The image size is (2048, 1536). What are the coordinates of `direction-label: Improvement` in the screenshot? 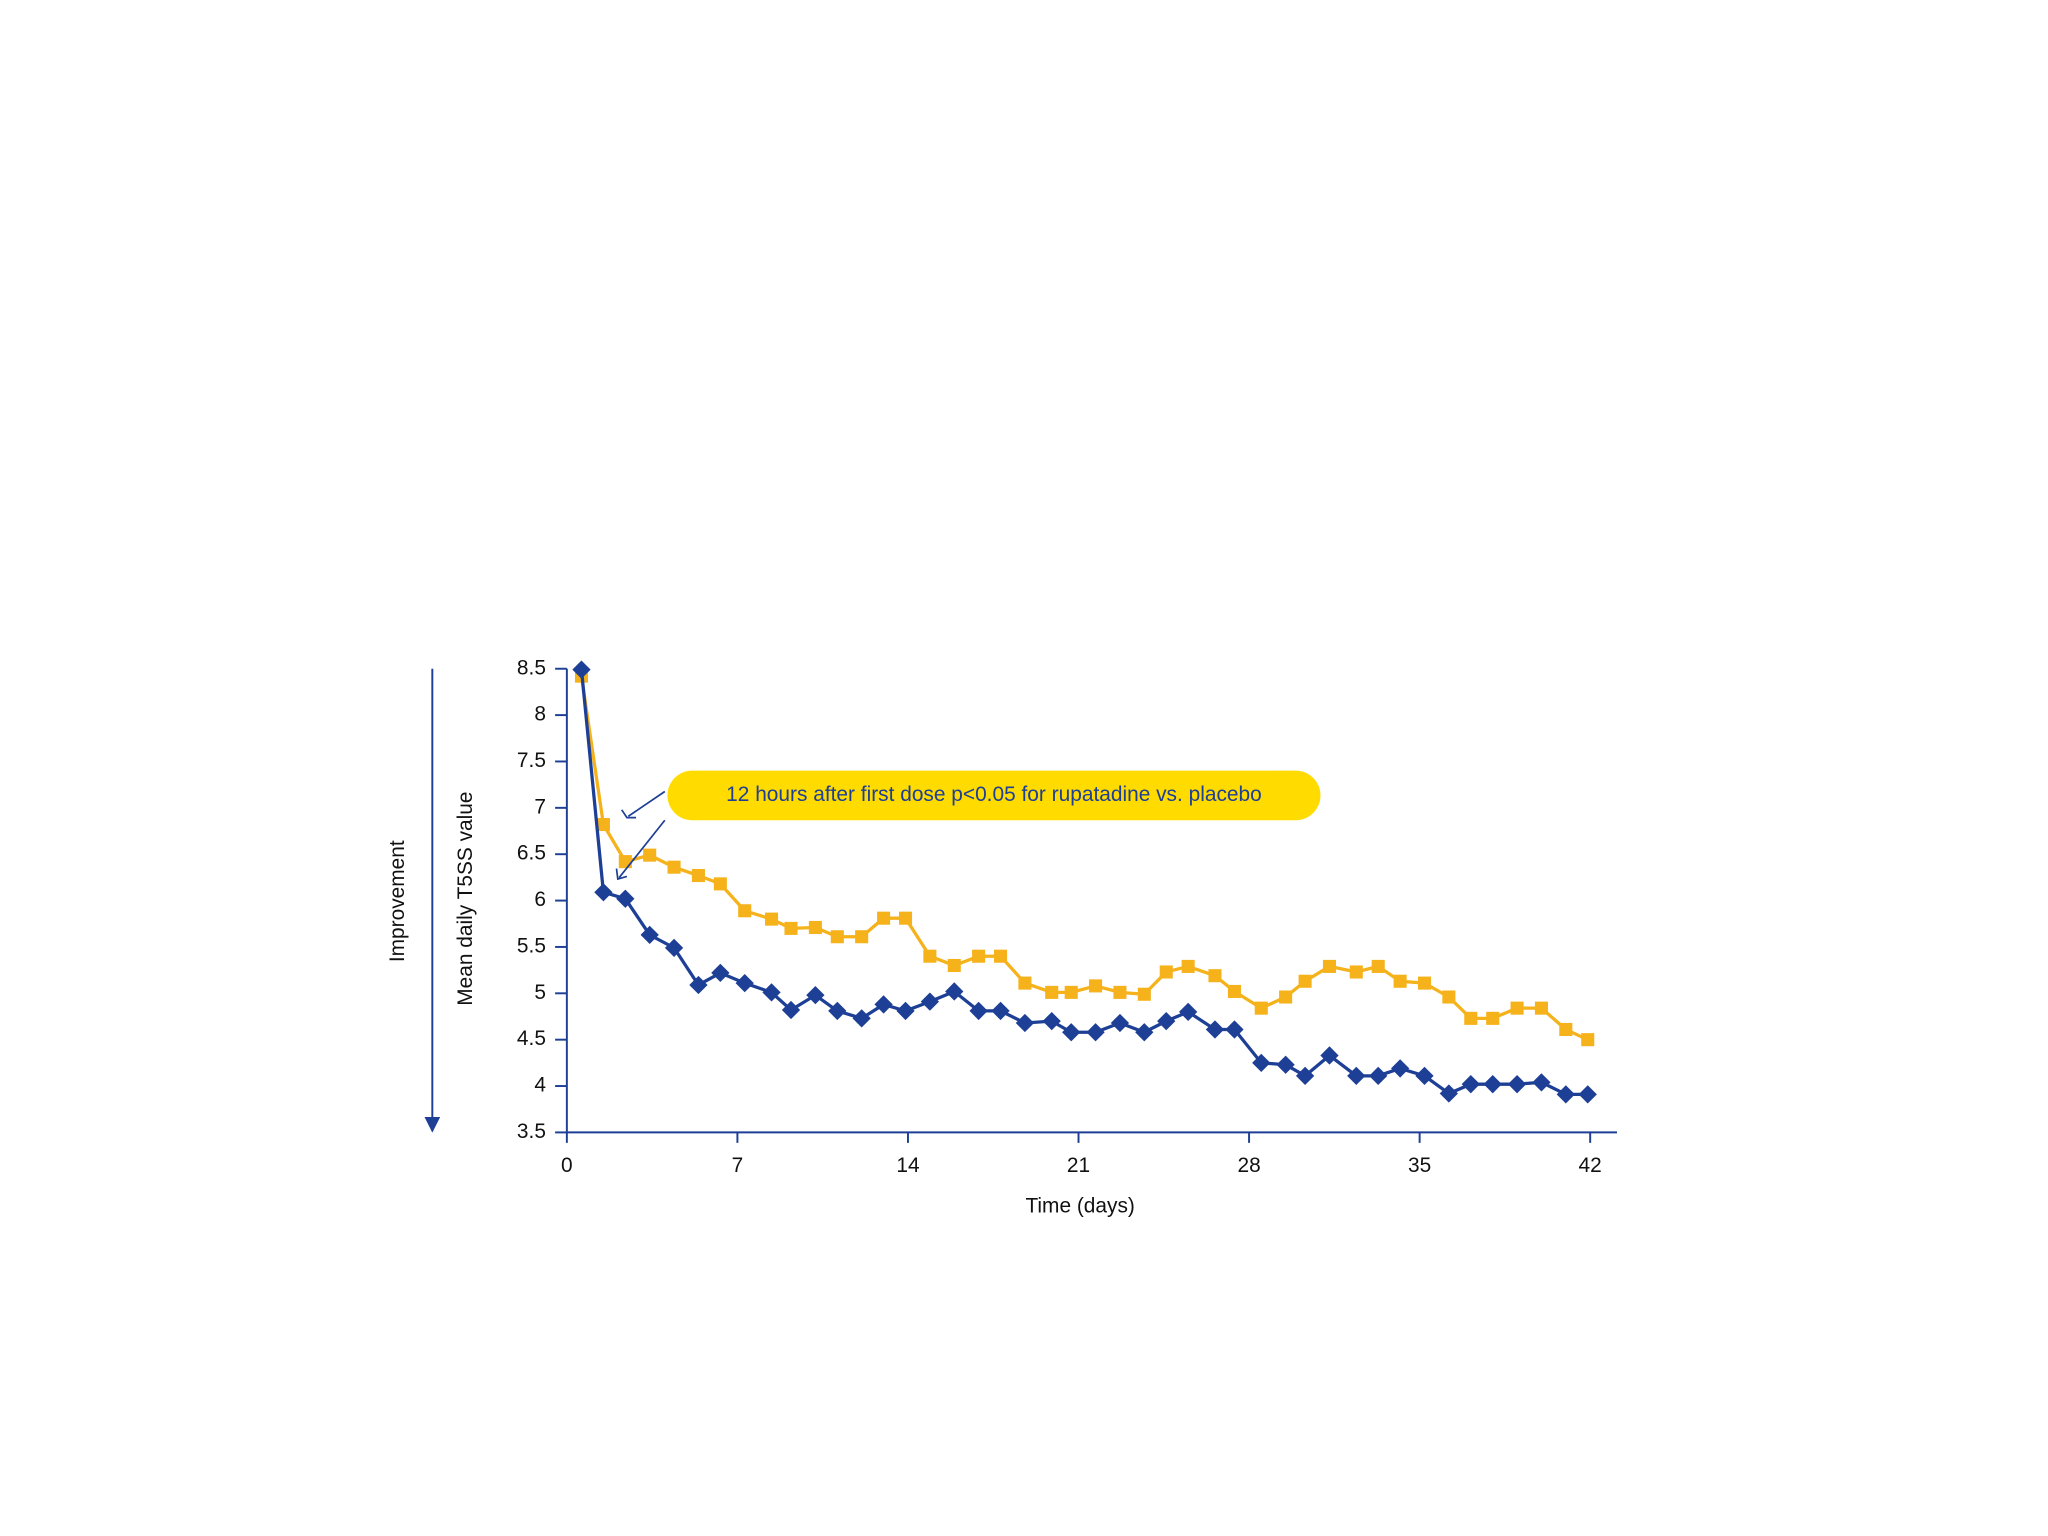 It's located at (397, 901).